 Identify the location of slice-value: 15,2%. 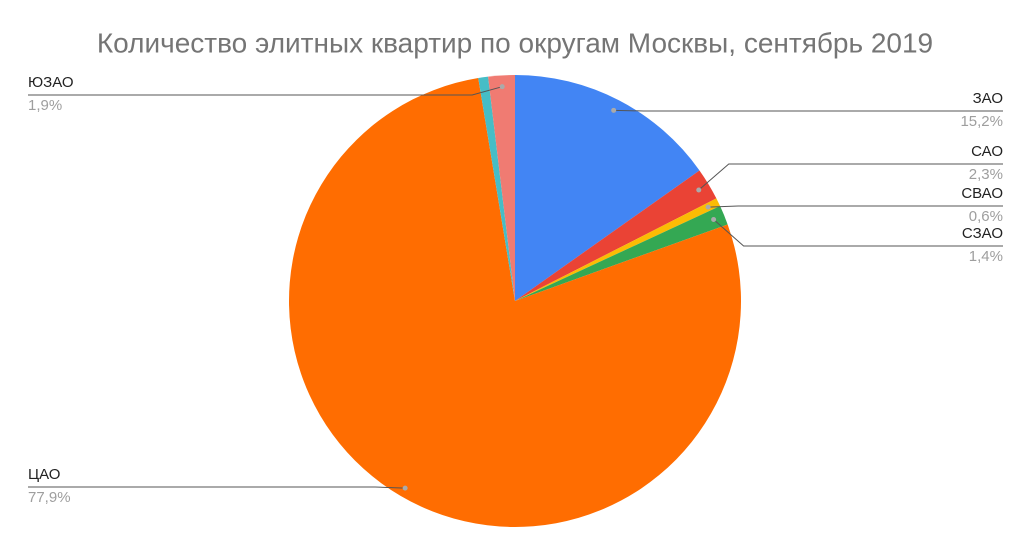
(981, 121).